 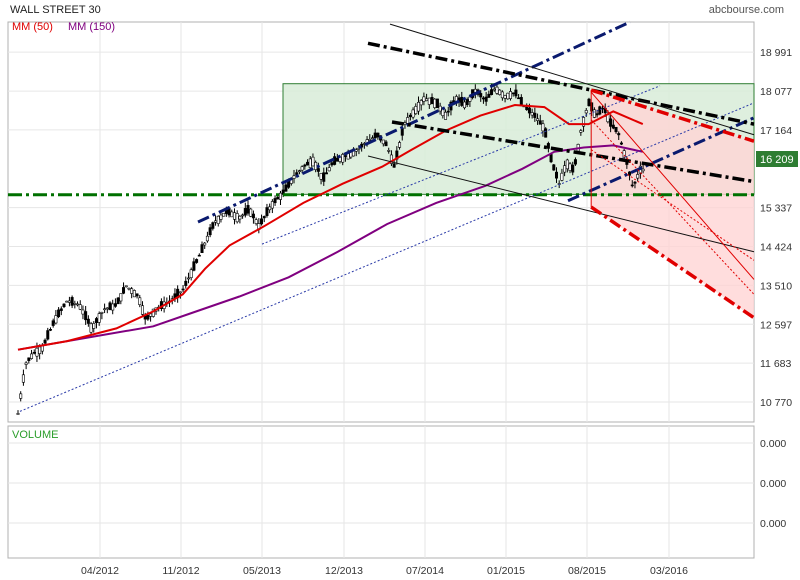 I want to click on x-tick-label: 03/2016, so click(x=669, y=571).